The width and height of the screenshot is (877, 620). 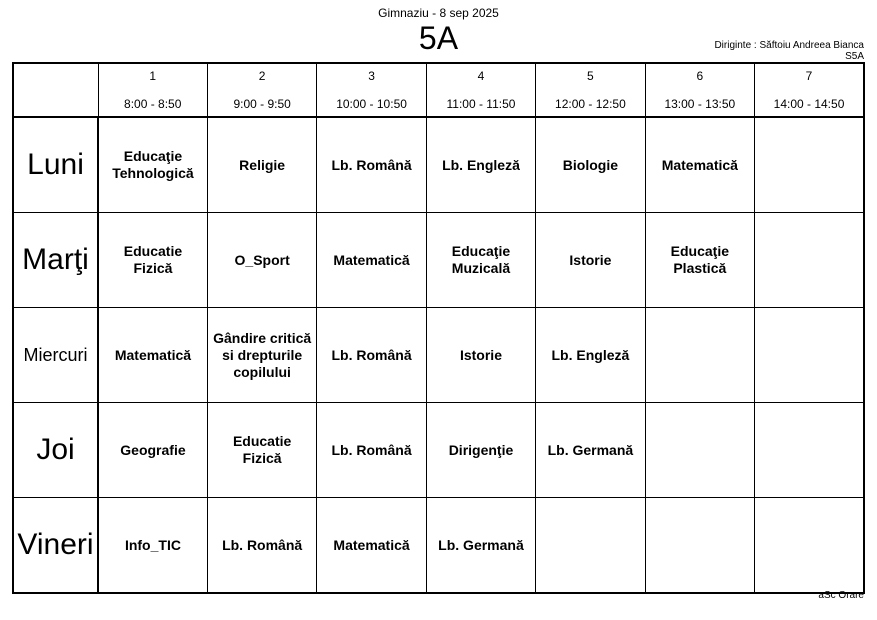 What do you see at coordinates (809, 104) in the screenshot?
I see `period-time: 14:00 - 14:50` at bounding box center [809, 104].